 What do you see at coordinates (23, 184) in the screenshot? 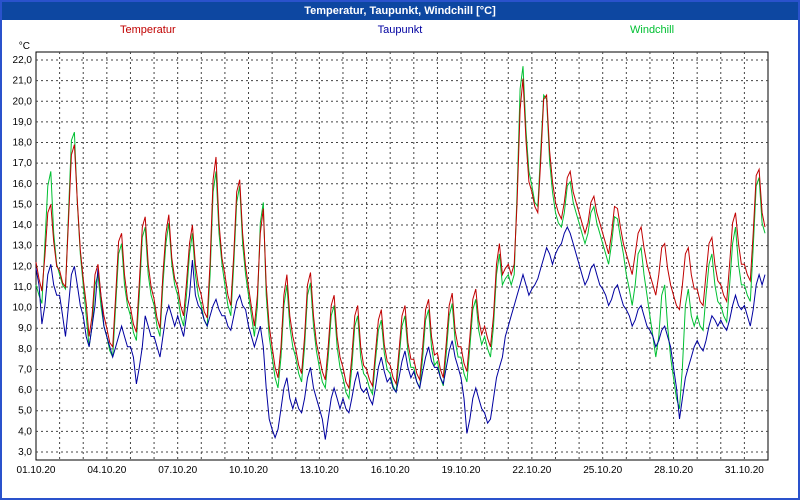
I see `svg-text: 16,0` at bounding box center [23, 184].